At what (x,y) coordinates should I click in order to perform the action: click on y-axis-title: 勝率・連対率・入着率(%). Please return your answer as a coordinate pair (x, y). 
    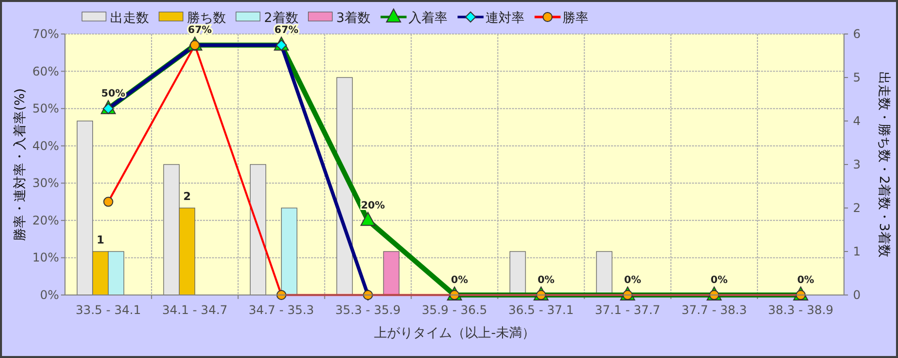
    Looking at the image, I should click on (20, 164).